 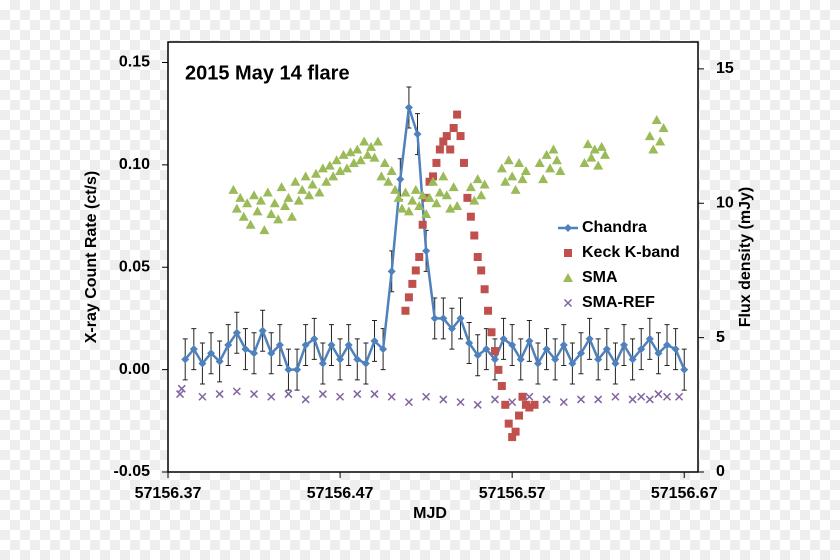 I want to click on legend-label: SMA, so click(x=600, y=277).